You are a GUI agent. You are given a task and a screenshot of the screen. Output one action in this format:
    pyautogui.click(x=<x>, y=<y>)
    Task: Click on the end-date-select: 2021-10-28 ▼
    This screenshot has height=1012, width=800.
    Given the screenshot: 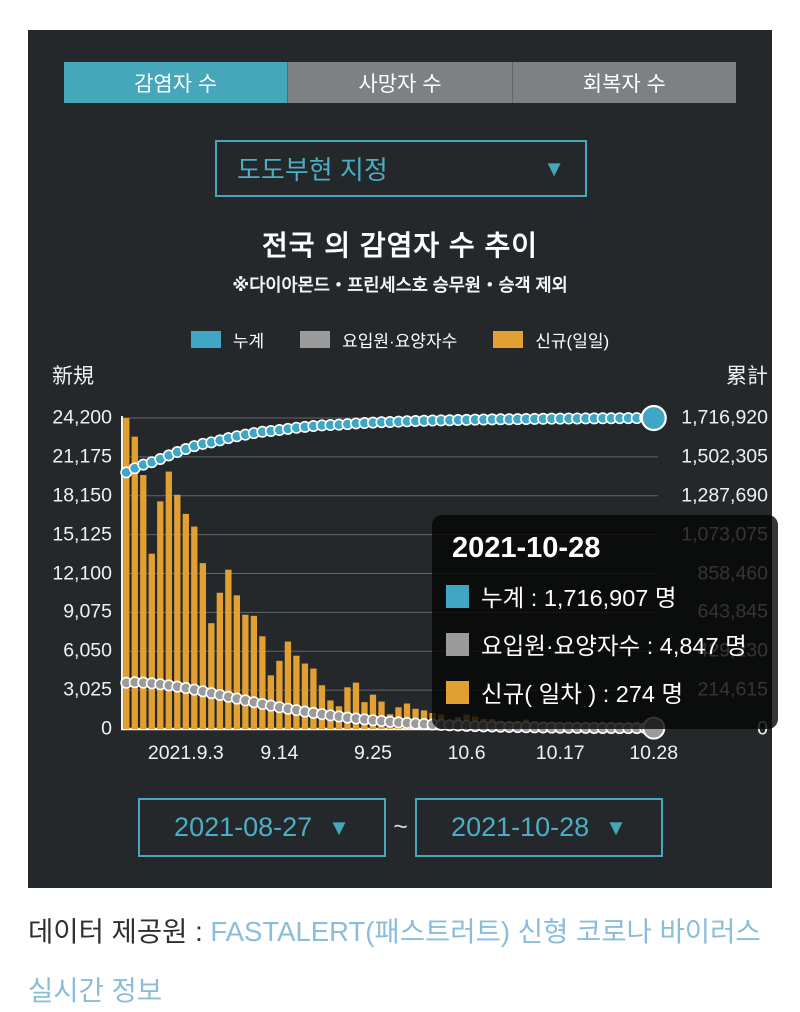 What is the action you would take?
    pyautogui.click(x=539, y=827)
    